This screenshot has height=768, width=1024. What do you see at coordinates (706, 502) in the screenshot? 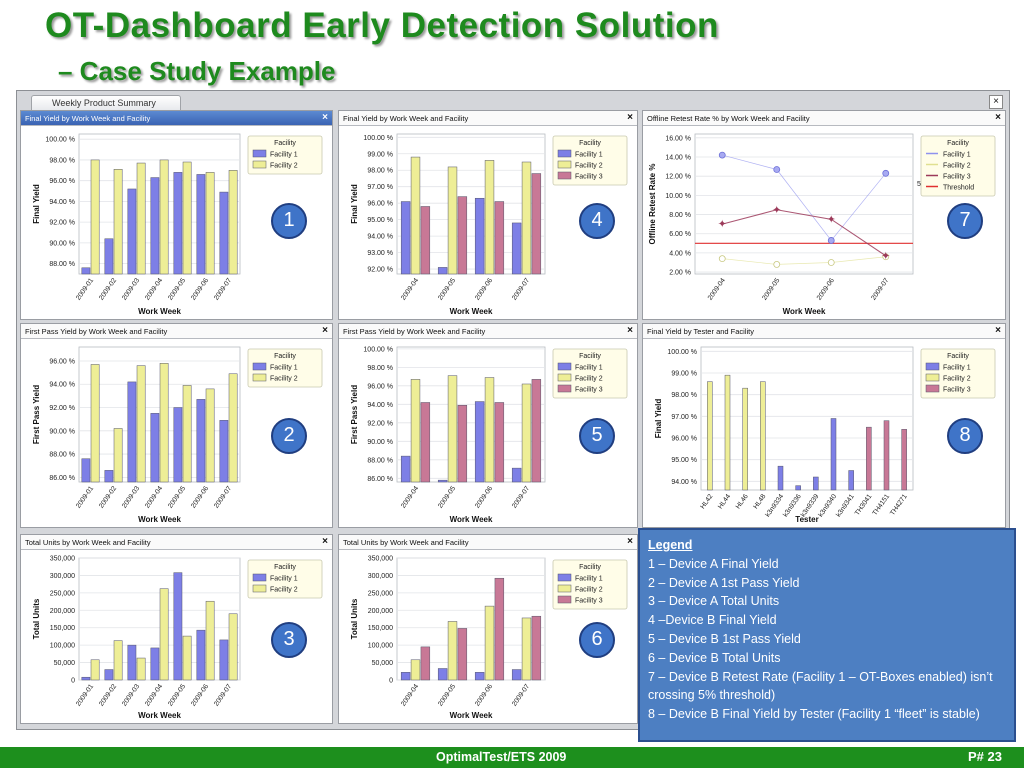
I see `x-tick-label: HL42` at bounding box center [706, 502].